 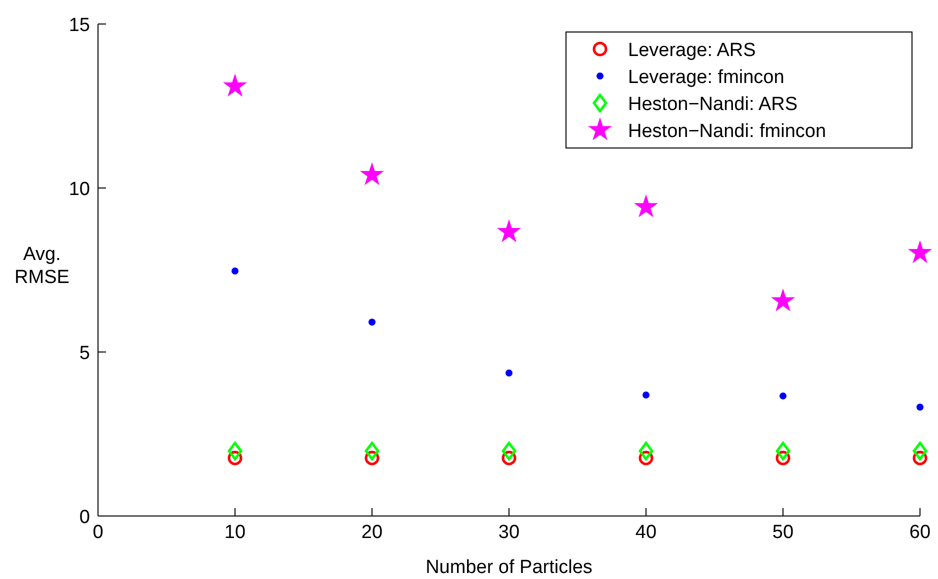 What do you see at coordinates (920, 532) in the screenshot?
I see `x-tick-label: 60` at bounding box center [920, 532].